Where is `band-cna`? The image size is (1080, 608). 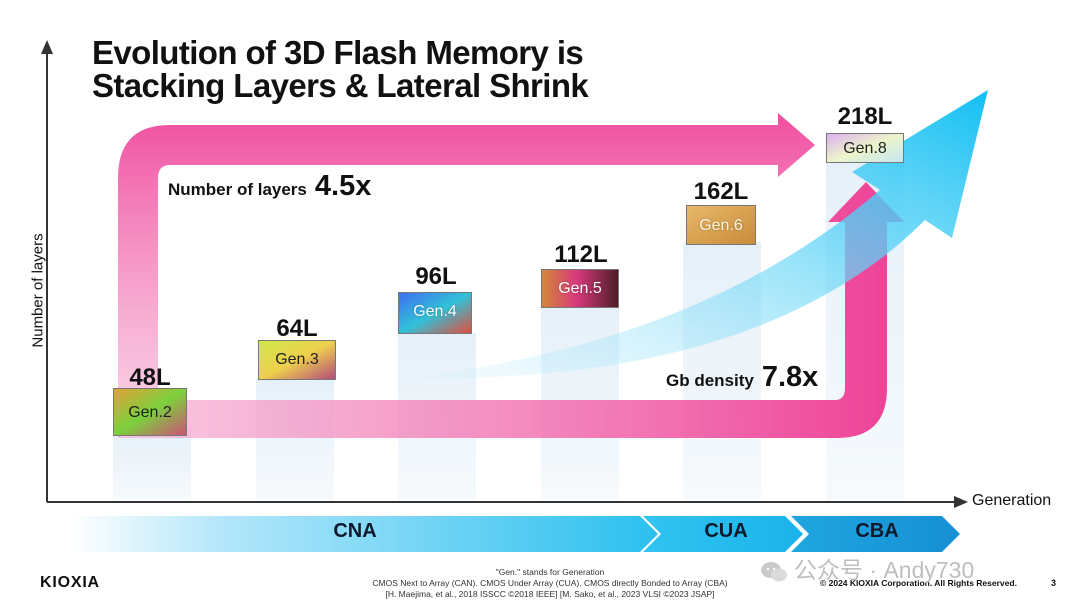 band-cna is located at coordinates (364, 534).